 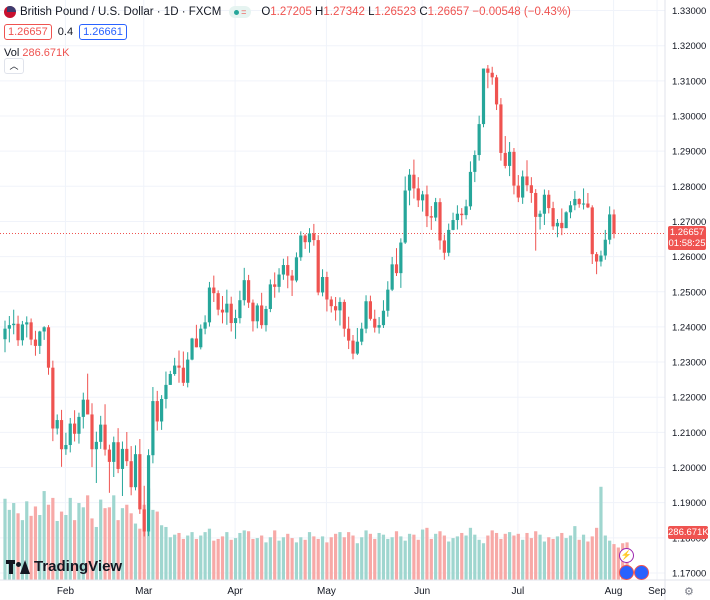 I want to click on buy-button: 1.26661, so click(x=103, y=32).